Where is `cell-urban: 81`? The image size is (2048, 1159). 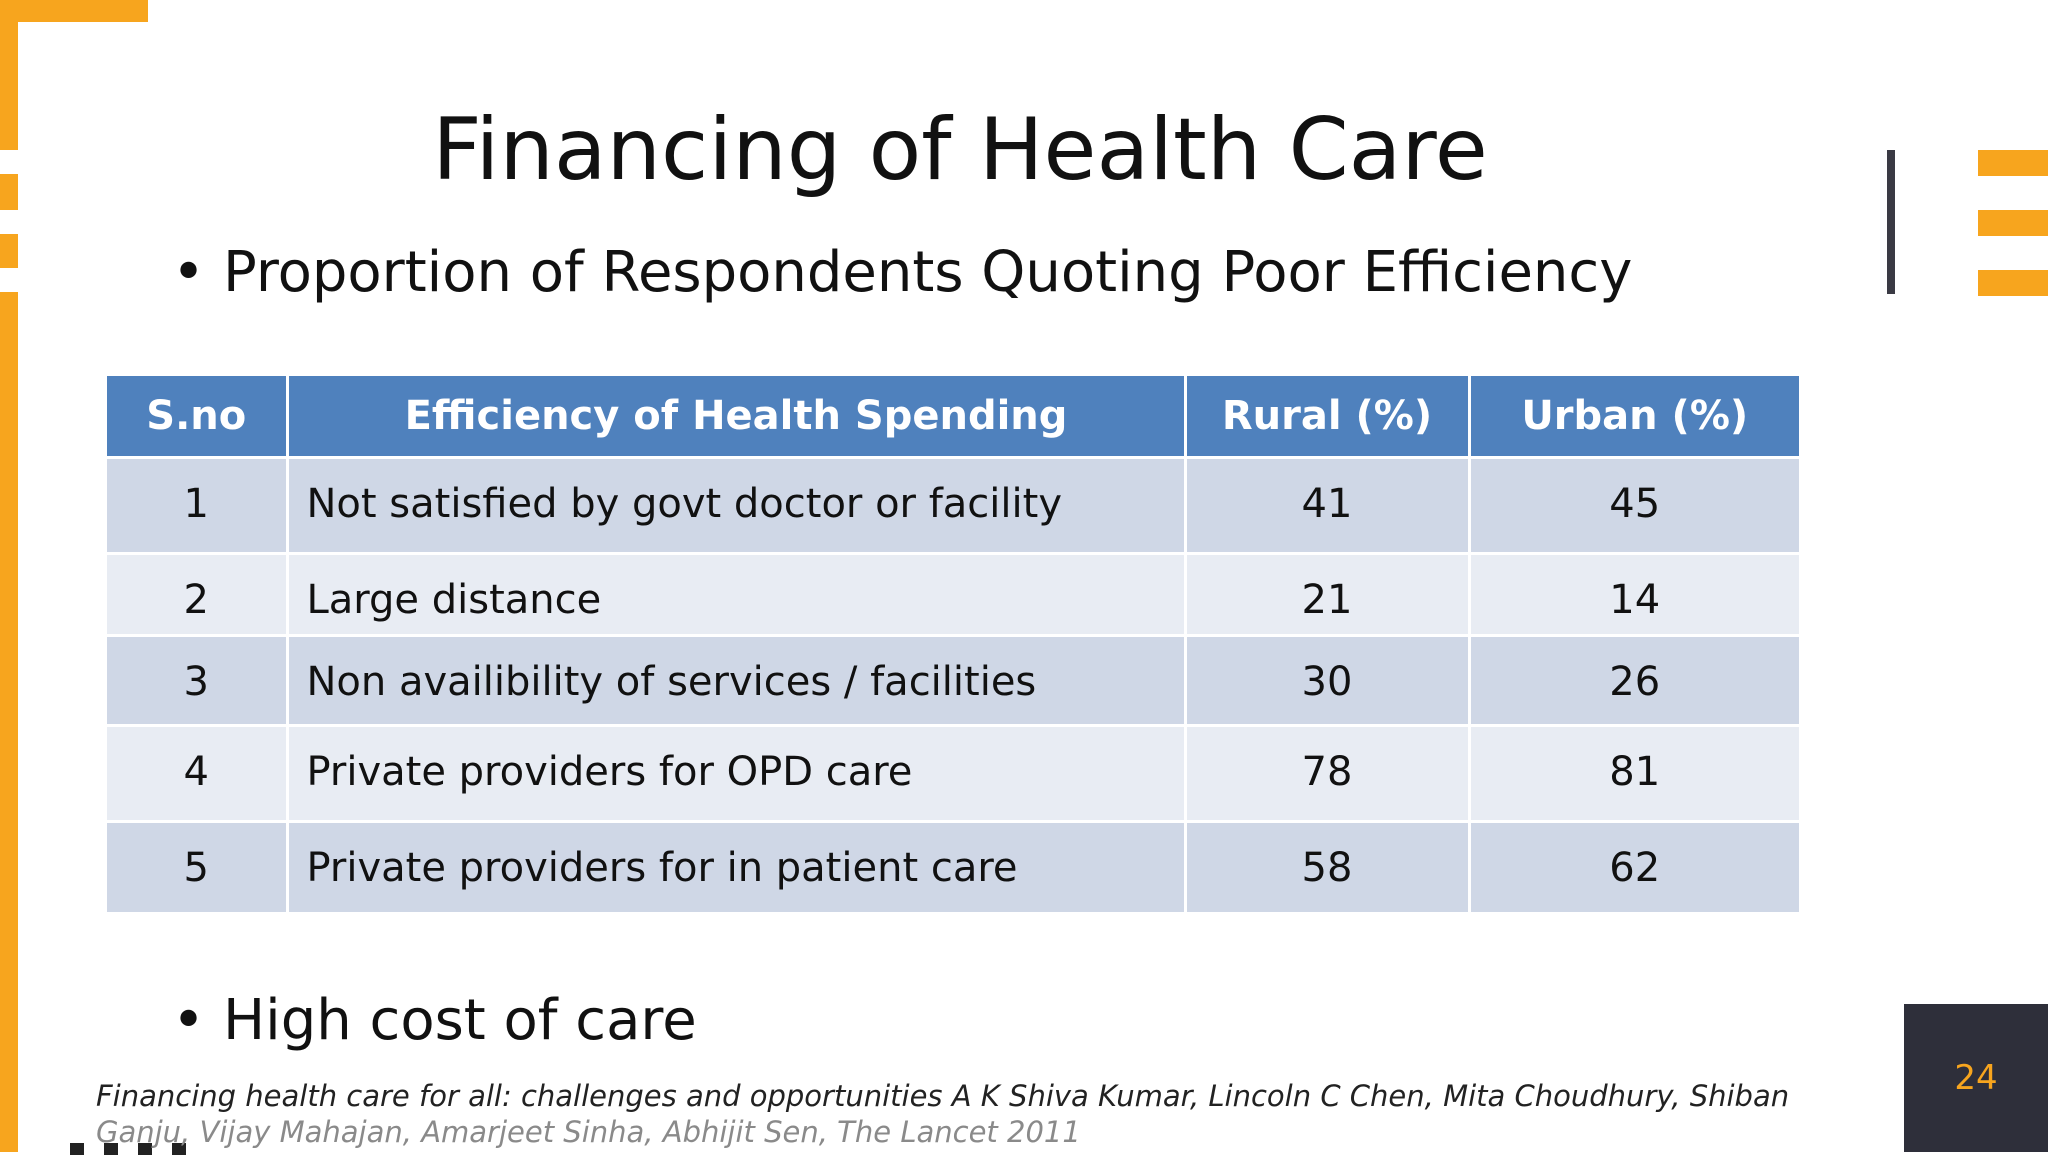 cell-urban: 81 is located at coordinates (1634, 774).